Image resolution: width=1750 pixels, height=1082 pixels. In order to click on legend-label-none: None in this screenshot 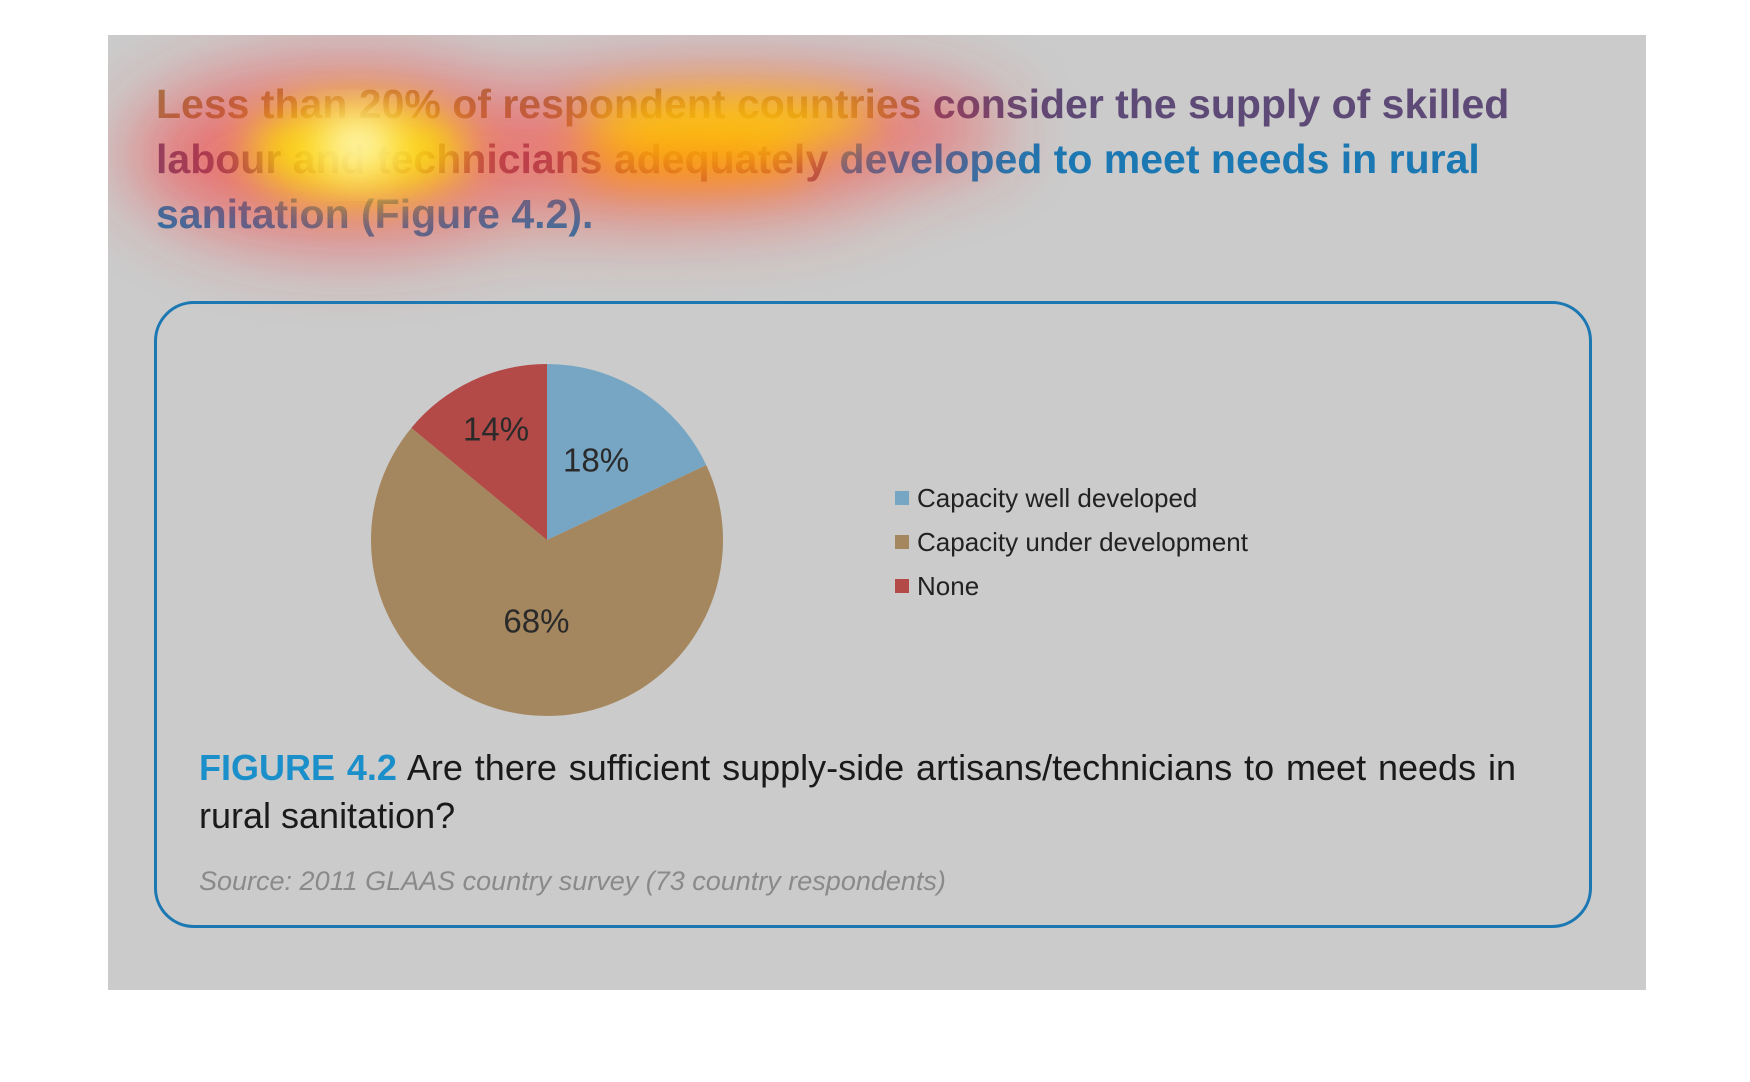, I will do `click(948, 585)`.